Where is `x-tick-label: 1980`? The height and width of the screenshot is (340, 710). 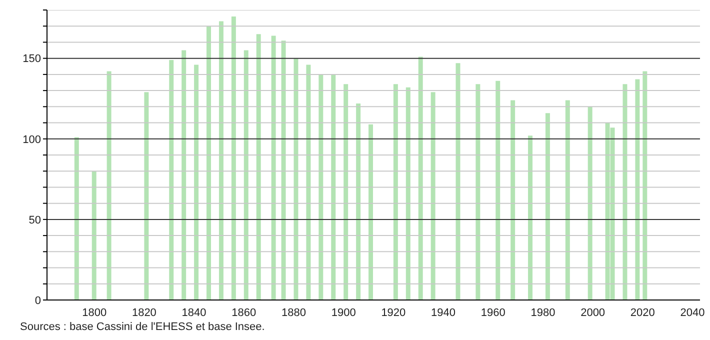
x-tick-label: 1980 is located at coordinates (543, 312).